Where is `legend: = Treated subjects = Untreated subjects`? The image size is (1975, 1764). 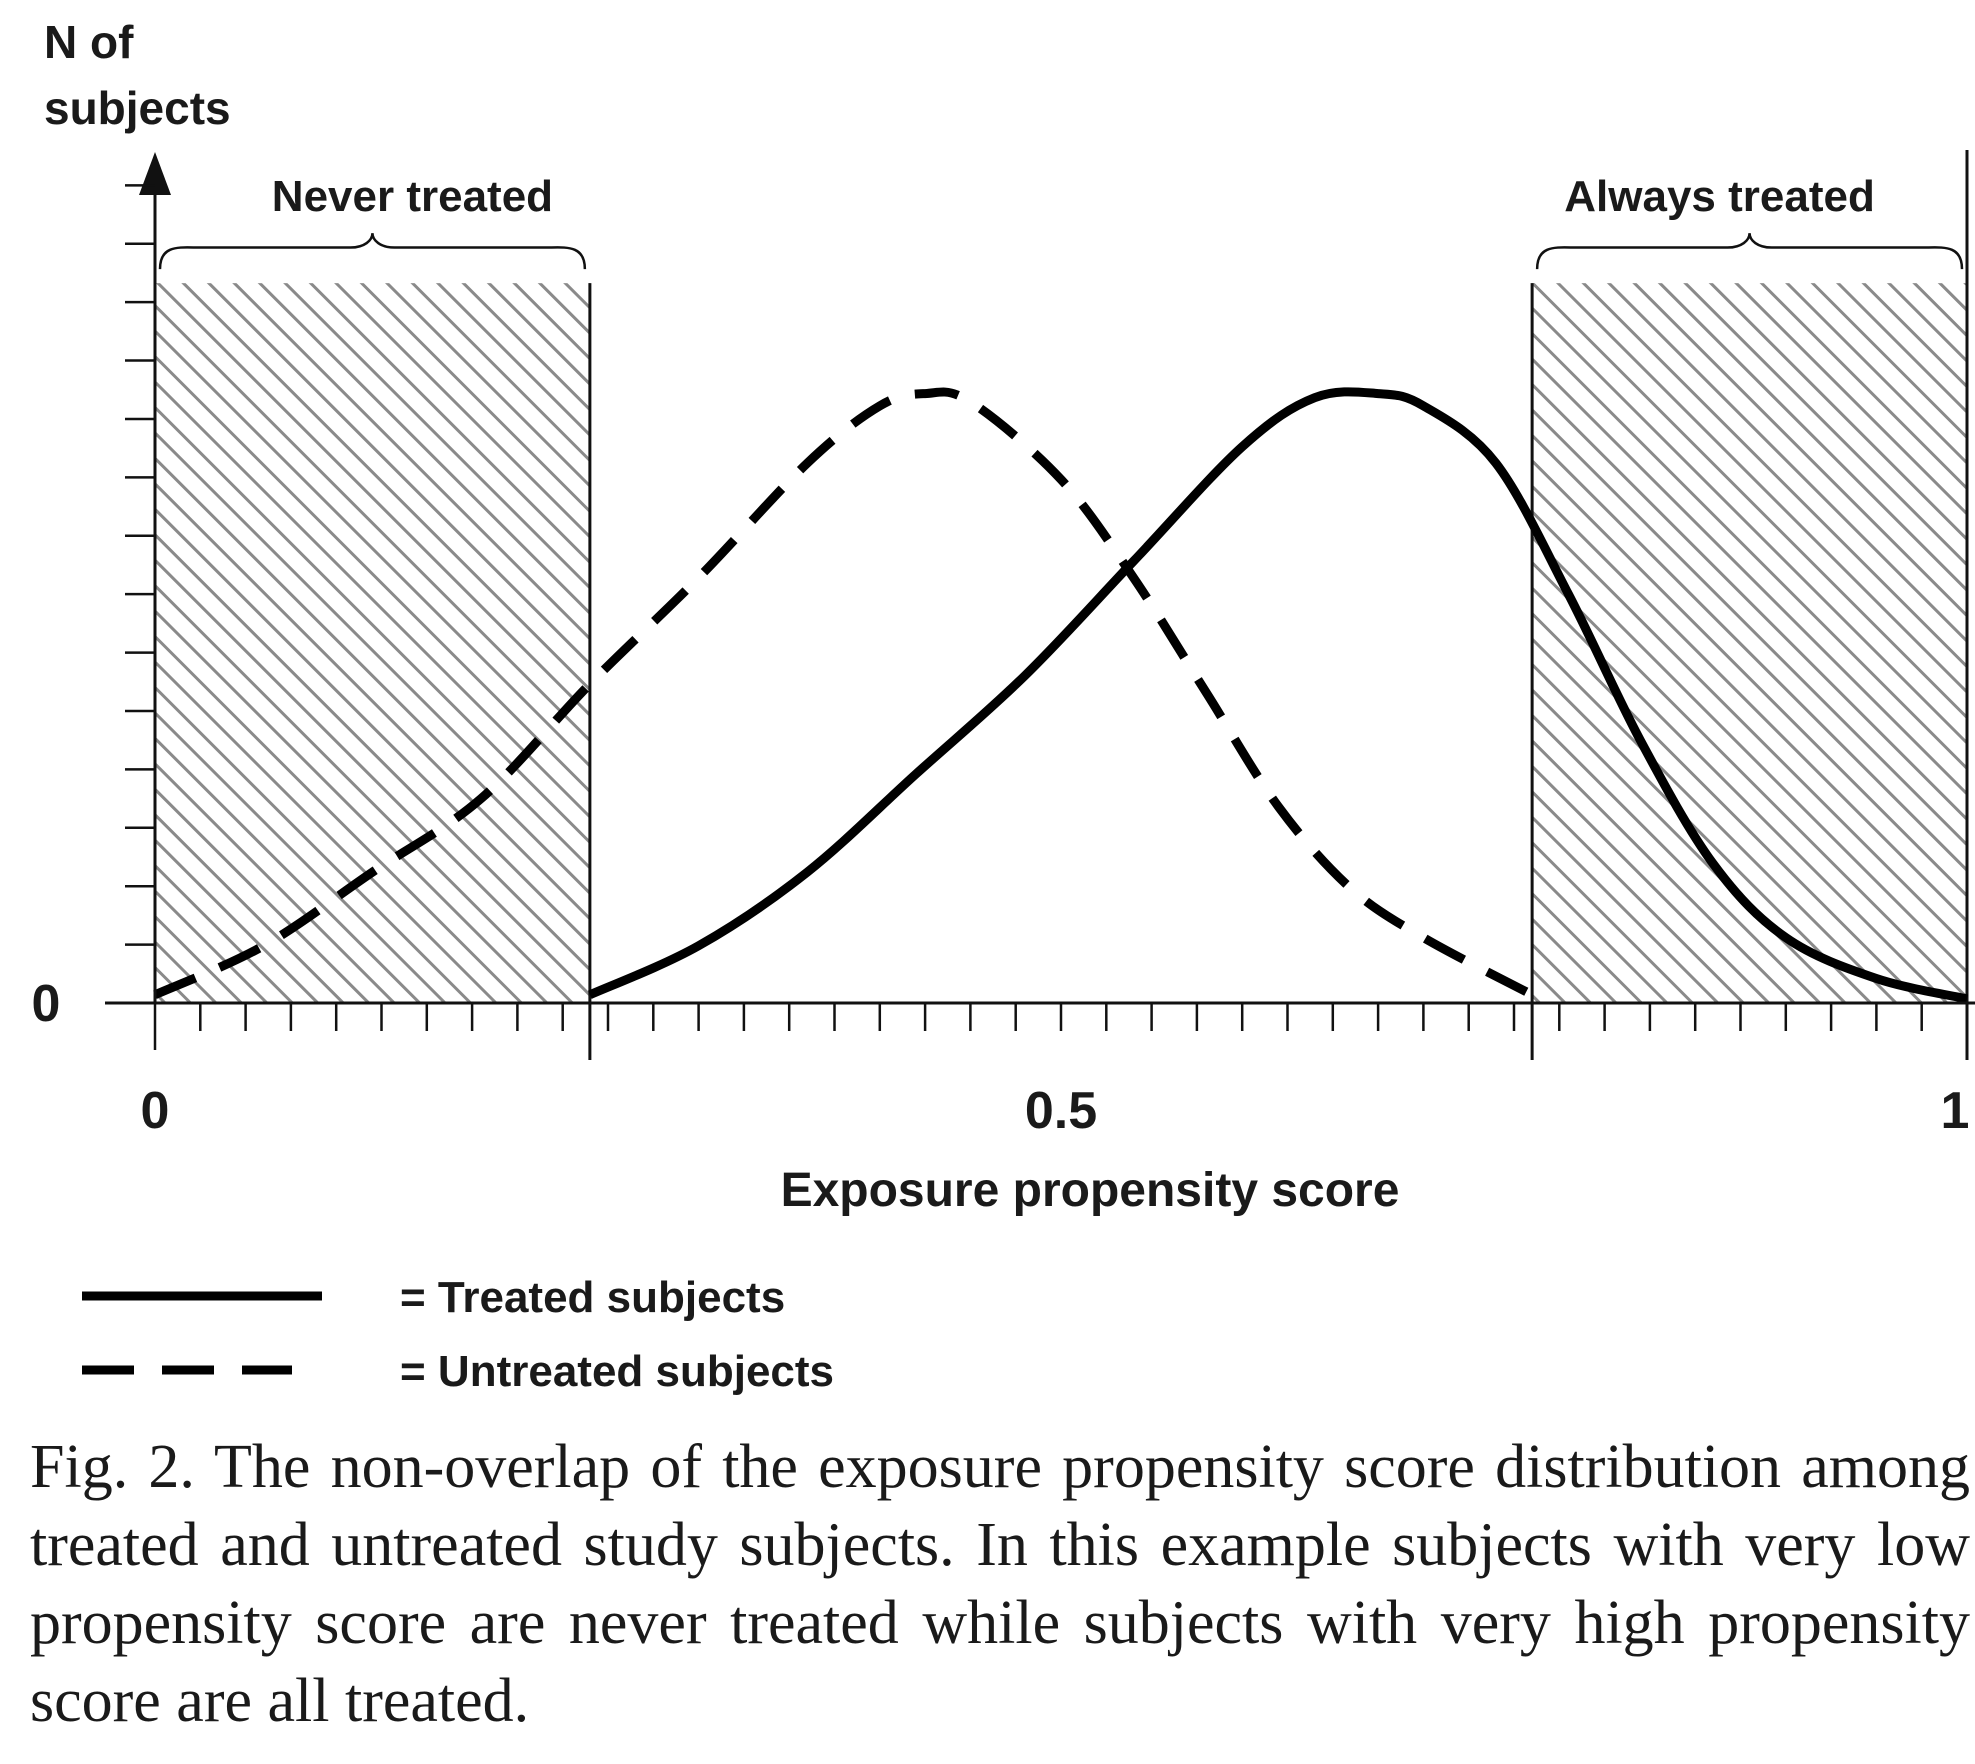 legend: = Treated subjects = Untreated subjects is located at coordinates (458, 1334).